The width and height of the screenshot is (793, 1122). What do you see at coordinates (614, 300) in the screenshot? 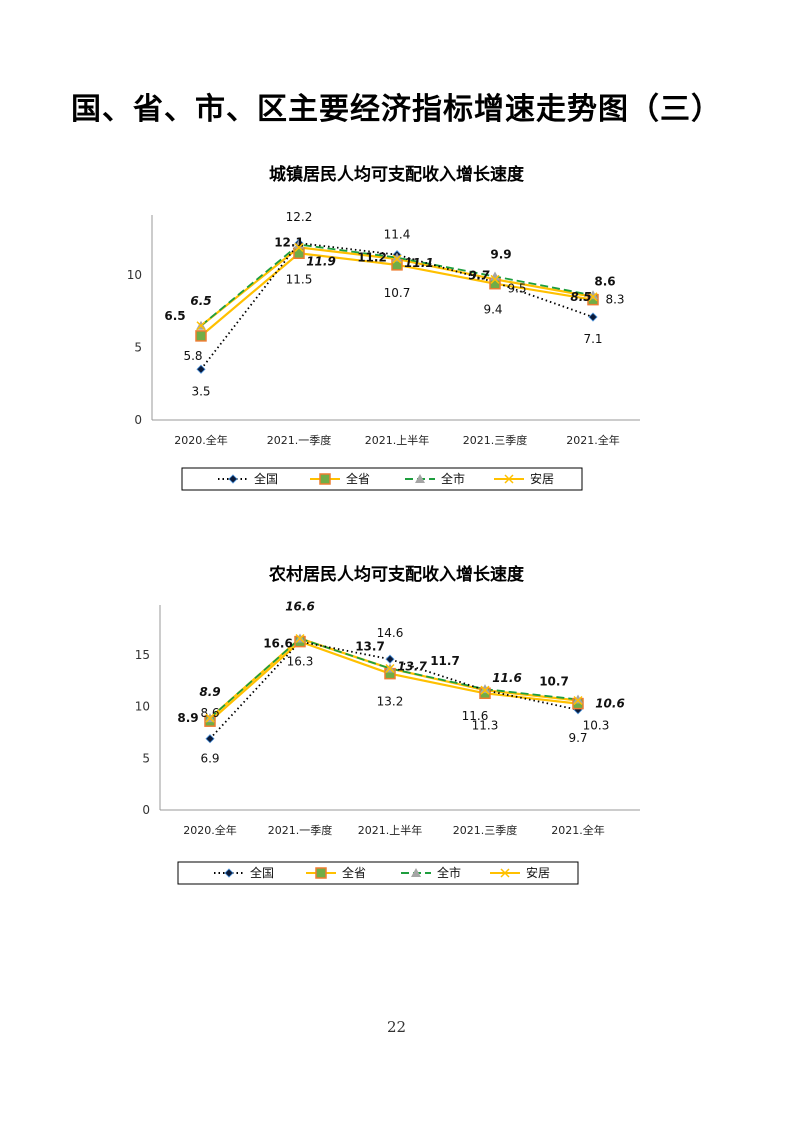
I see `data-label: 8.3` at bounding box center [614, 300].